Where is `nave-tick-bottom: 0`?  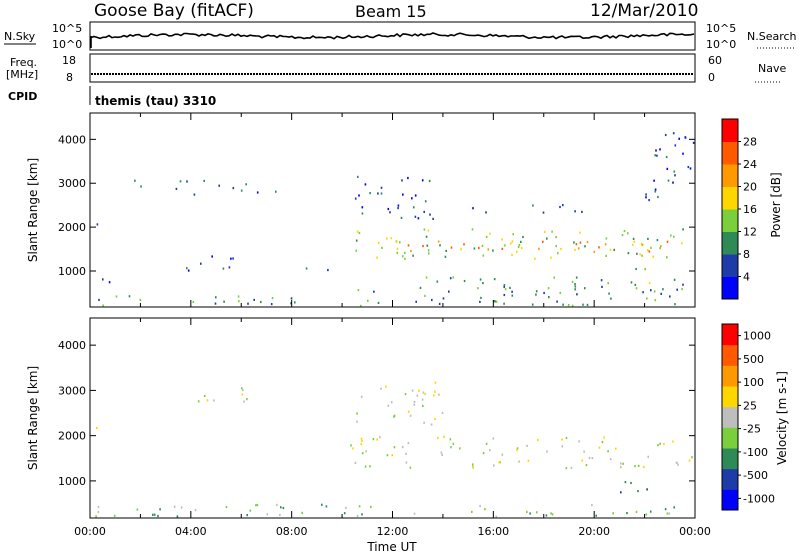 nave-tick-bottom: 0 is located at coordinates (711, 77).